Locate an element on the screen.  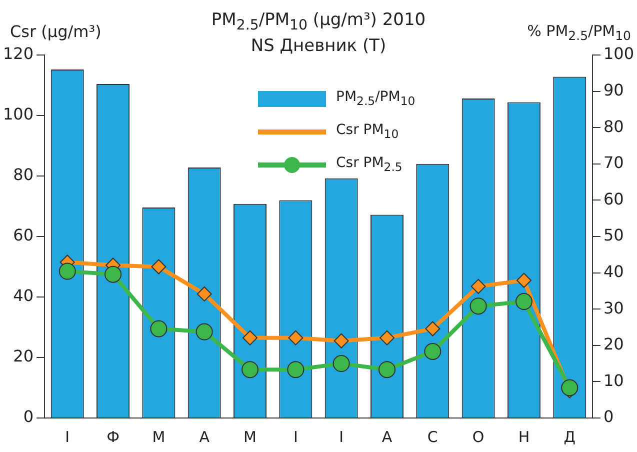
y2-axis-title: % PM$_{2.5}$/PM$_{10}$ is located at coordinates (579, 32).